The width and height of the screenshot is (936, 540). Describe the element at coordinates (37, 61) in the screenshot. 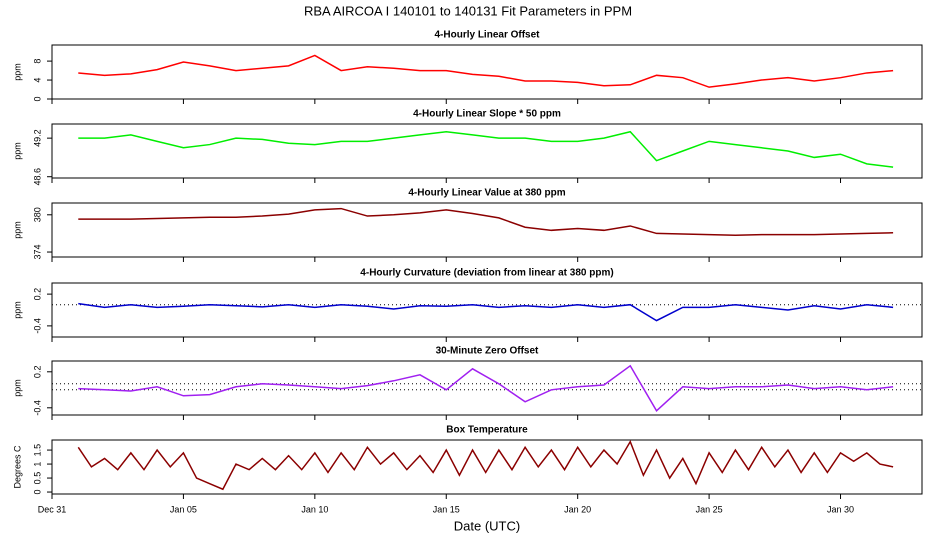

I see `y-tick-label: 8` at that location.